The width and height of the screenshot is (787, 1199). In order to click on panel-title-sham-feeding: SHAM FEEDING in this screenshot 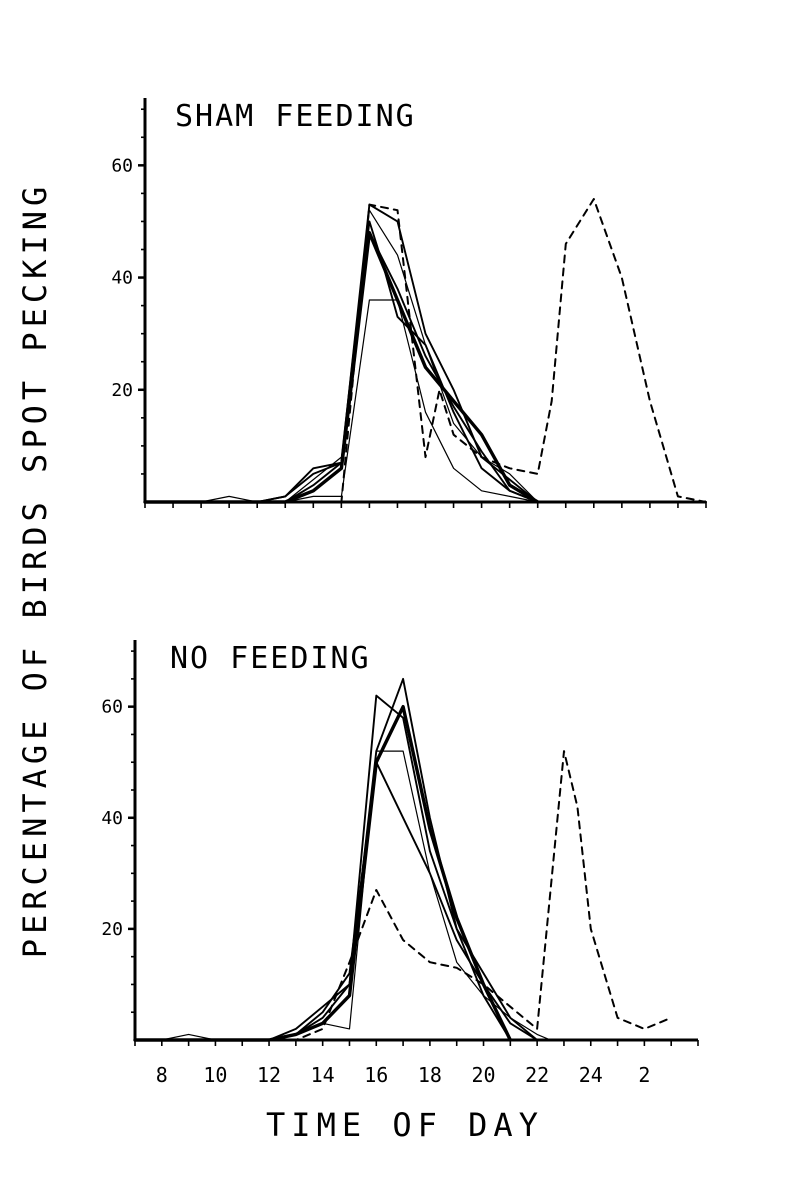, I will do `click(295, 116)`.